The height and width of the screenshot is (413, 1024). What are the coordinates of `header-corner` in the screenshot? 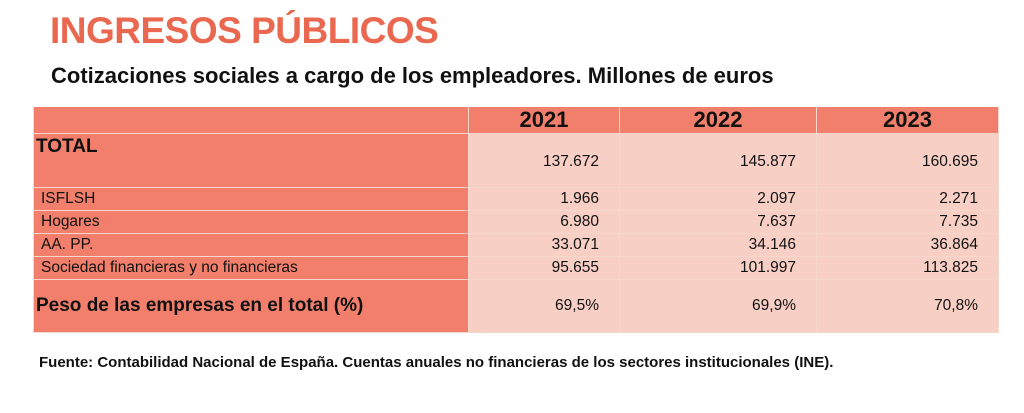 It's located at (251, 120).